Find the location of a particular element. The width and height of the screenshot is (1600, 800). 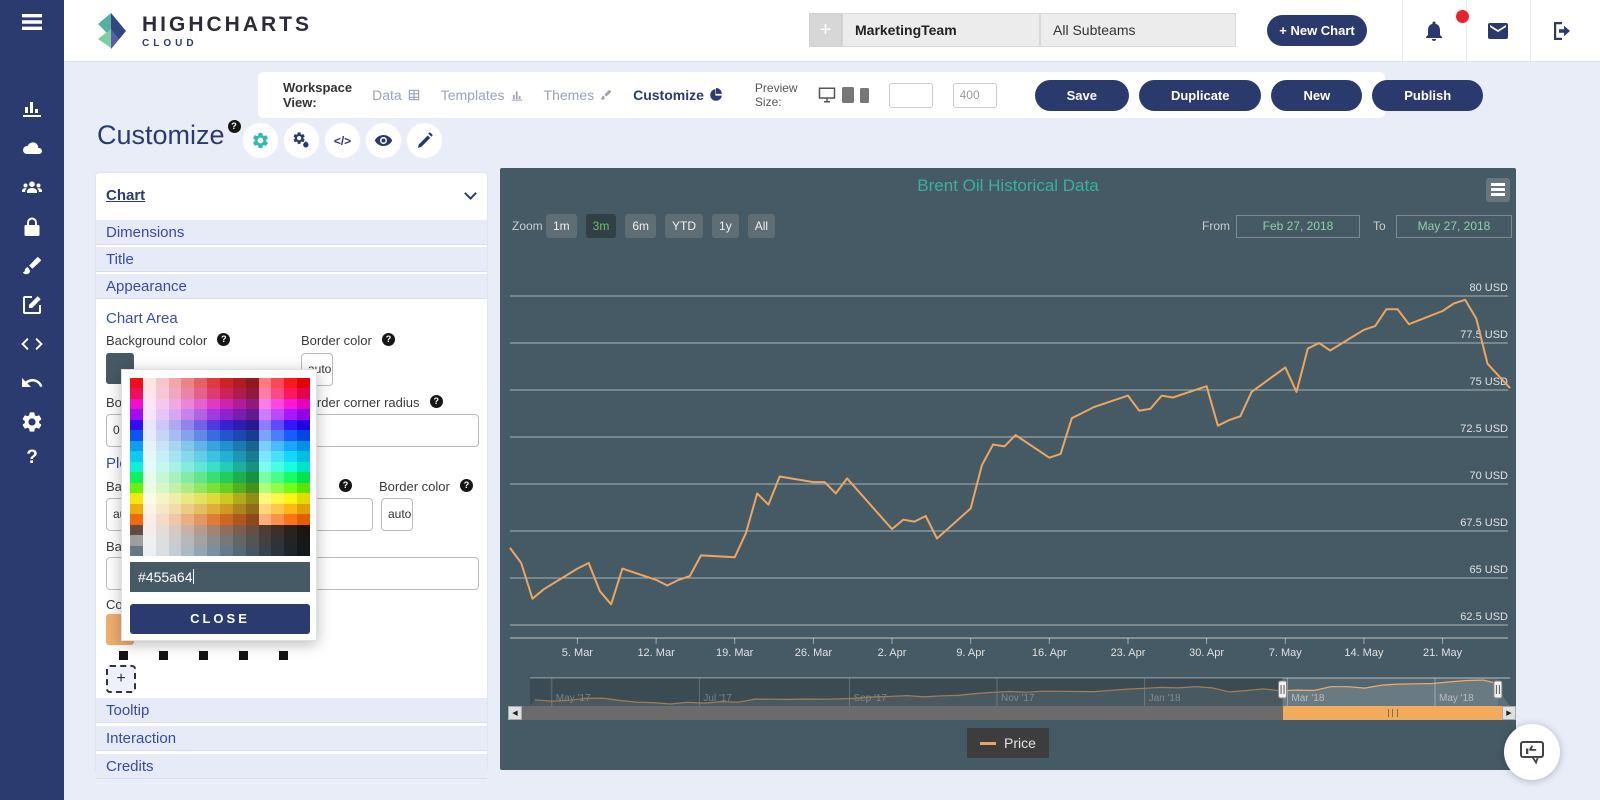

sign-out-icon is located at coordinates (1562, 31).